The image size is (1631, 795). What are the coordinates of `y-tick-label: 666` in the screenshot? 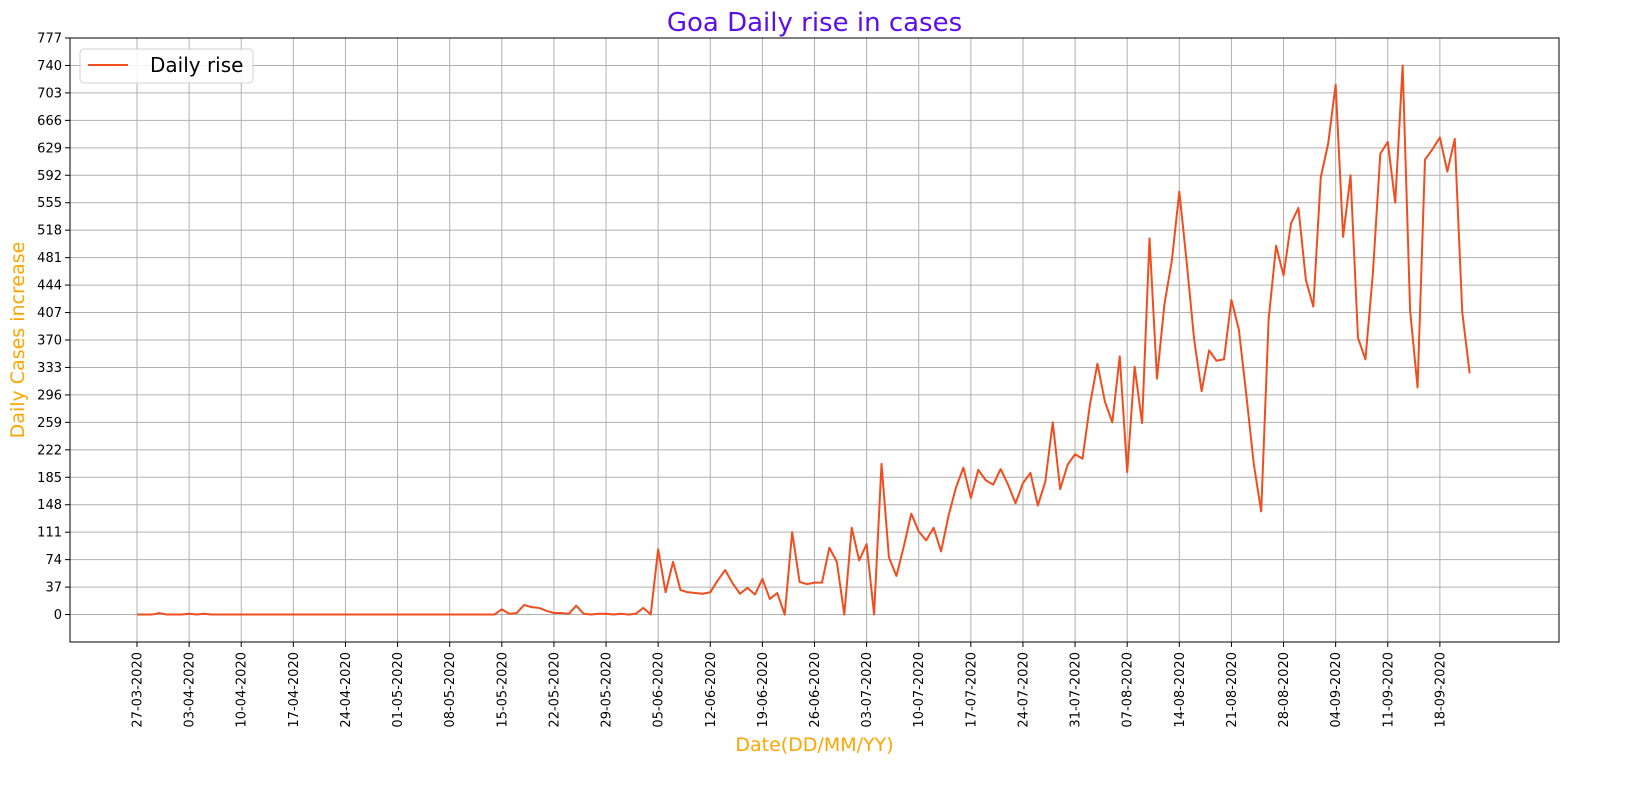 It's located at (49, 121).